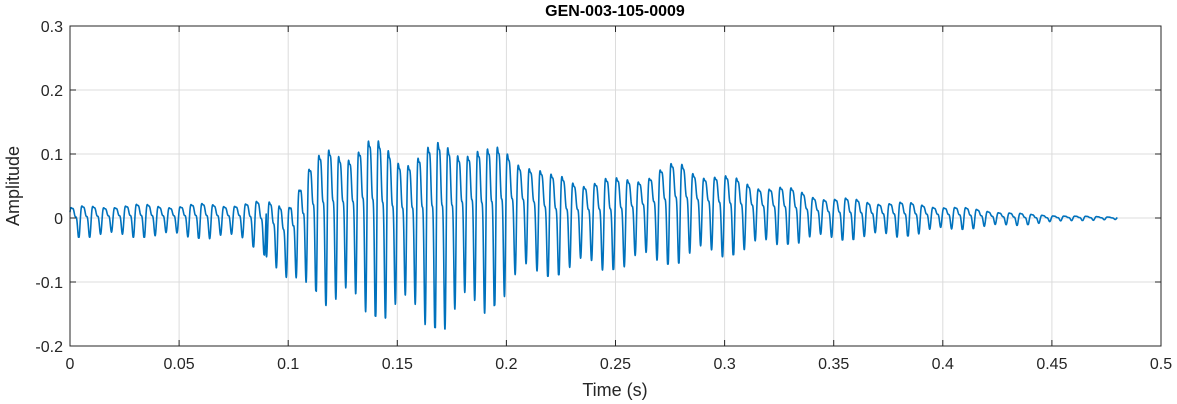 The width and height of the screenshot is (1177, 404). Describe the element at coordinates (52, 27) in the screenshot. I see `y-tick-label: 0.3` at that location.